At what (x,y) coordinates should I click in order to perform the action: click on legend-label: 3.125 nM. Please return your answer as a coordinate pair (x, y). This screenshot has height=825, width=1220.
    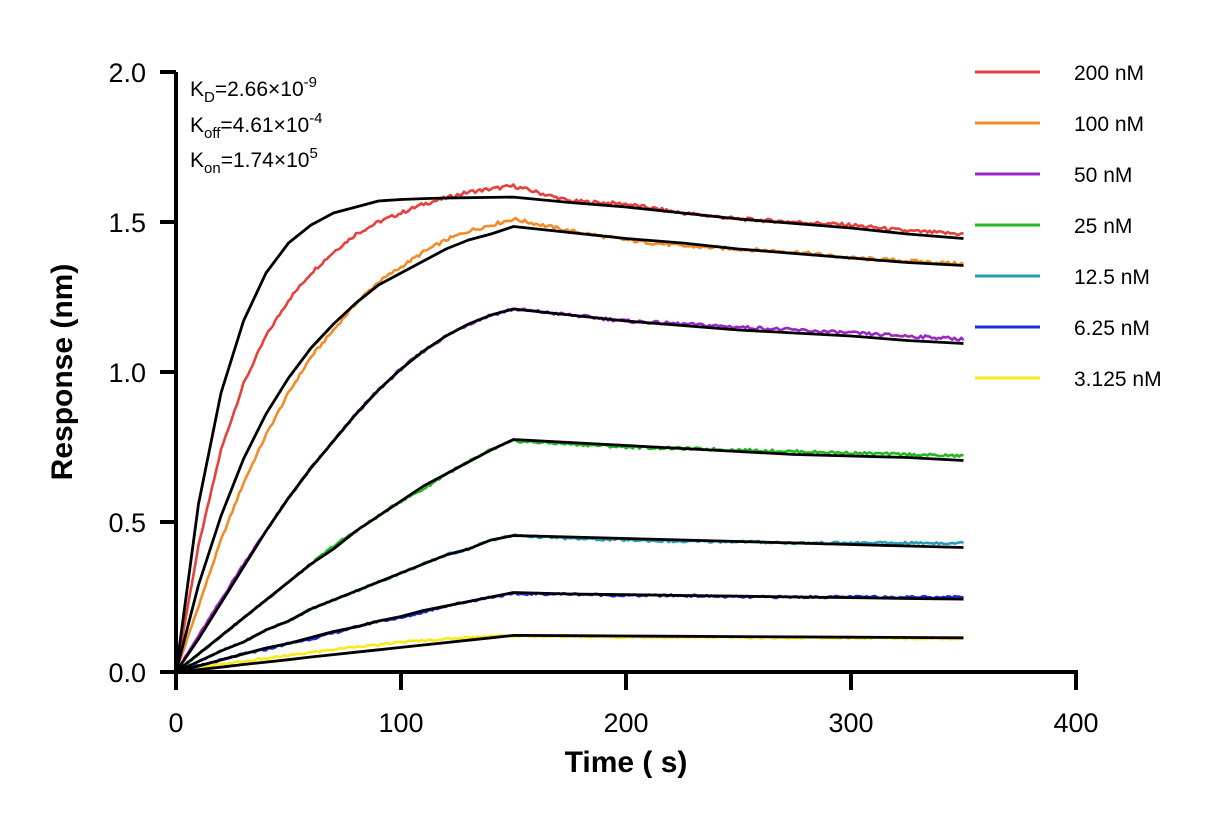
    Looking at the image, I should click on (1118, 379).